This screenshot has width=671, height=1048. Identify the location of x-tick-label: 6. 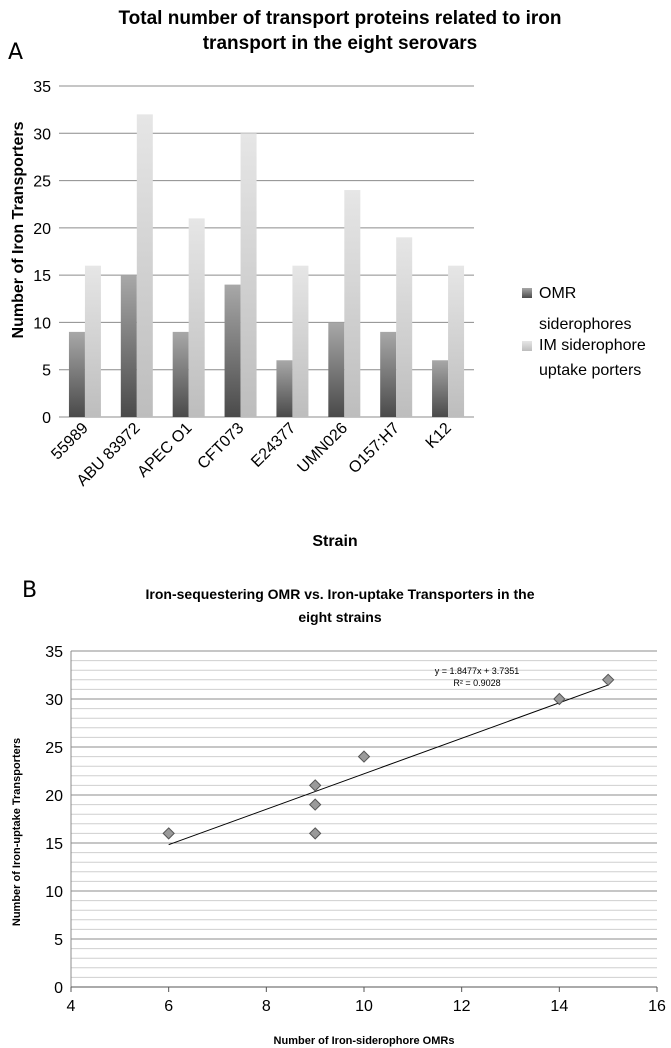
(168, 1006).